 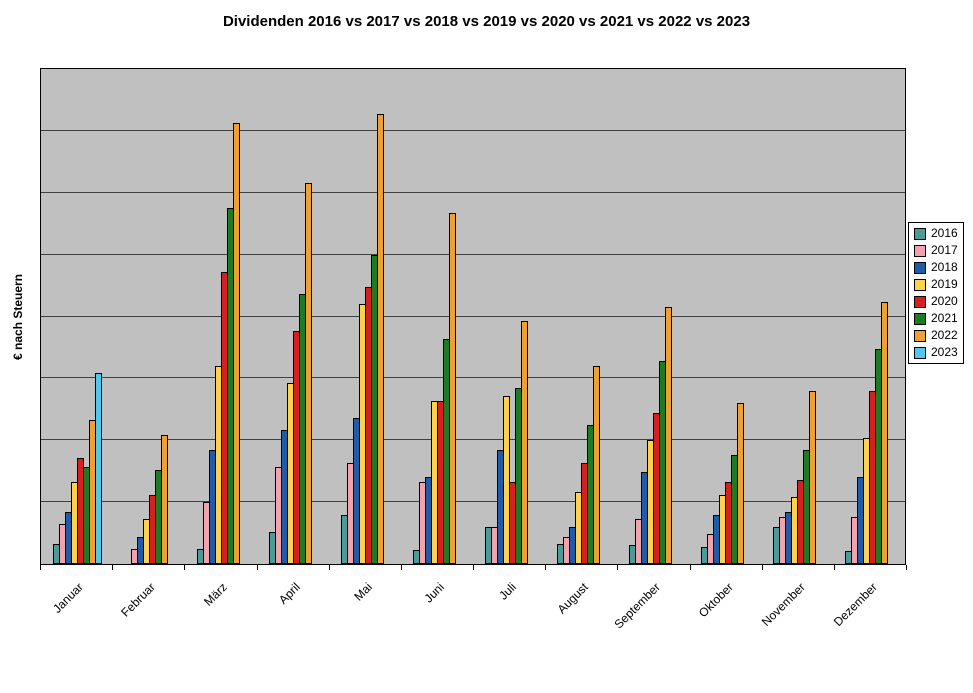 I want to click on bar-group-märz, so click(x=221, y=316).